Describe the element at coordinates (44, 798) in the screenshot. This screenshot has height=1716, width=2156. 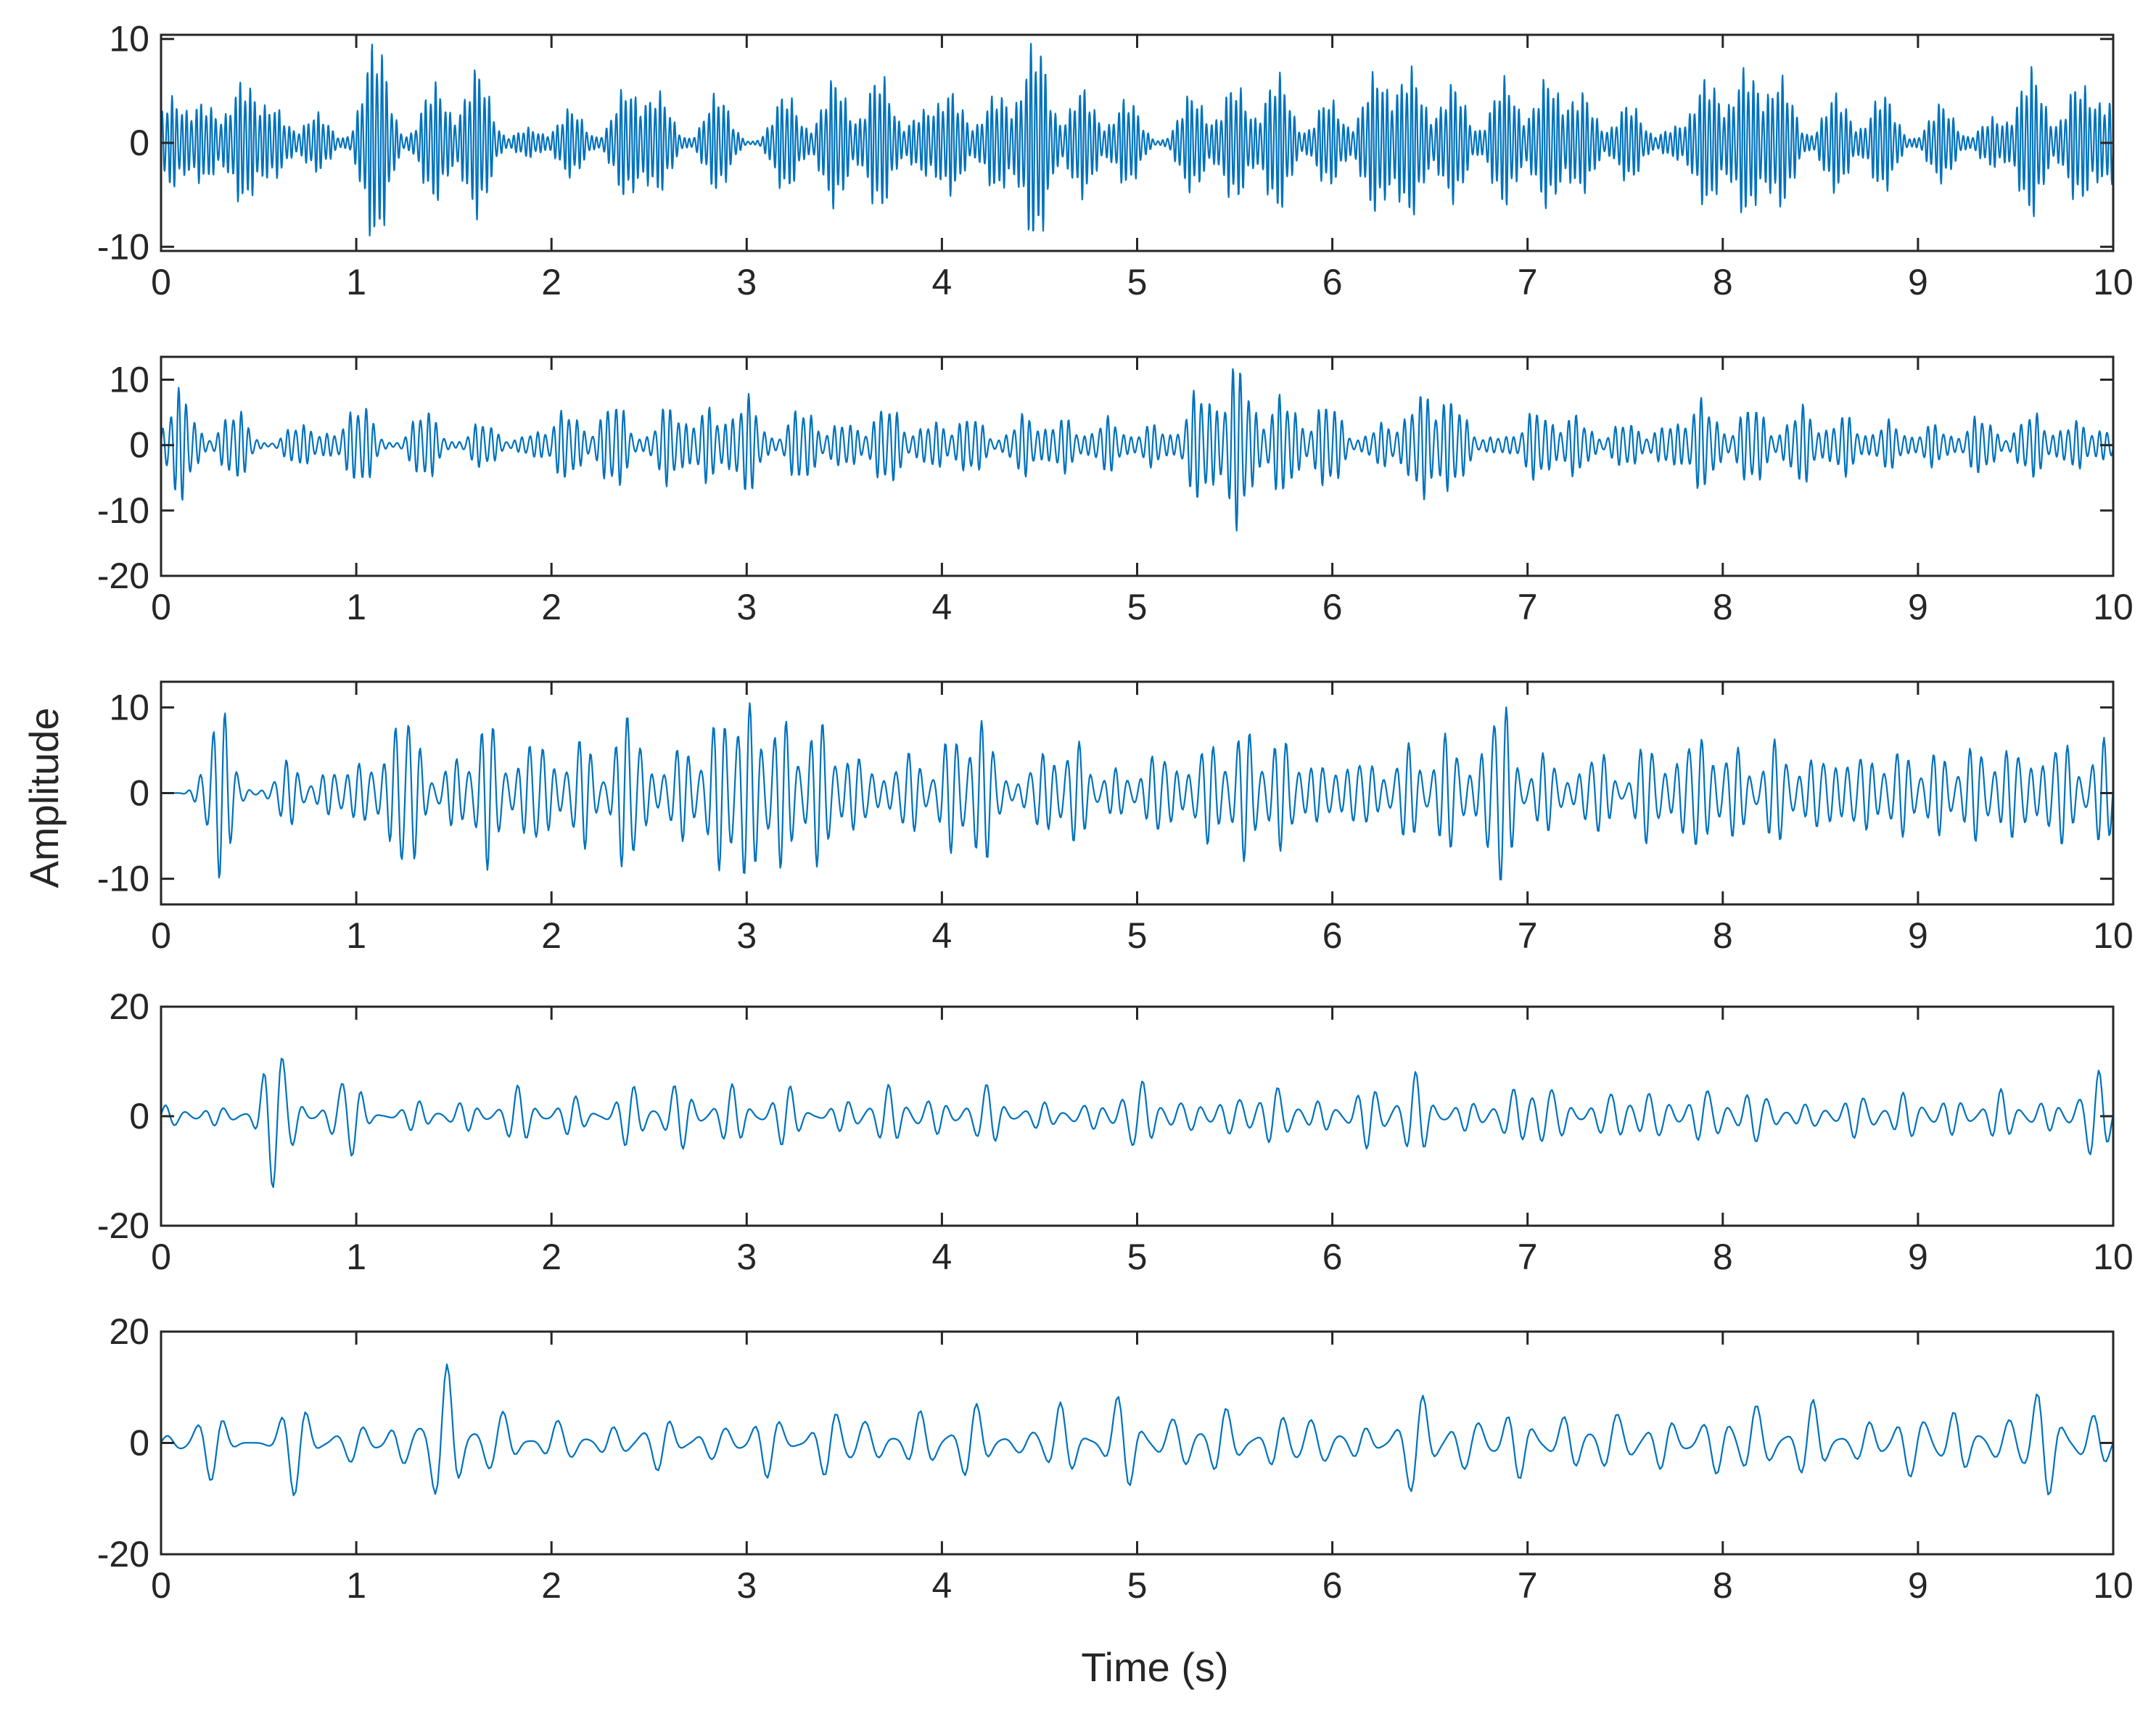
I see `y-axis-label: Amplitude` at that location.